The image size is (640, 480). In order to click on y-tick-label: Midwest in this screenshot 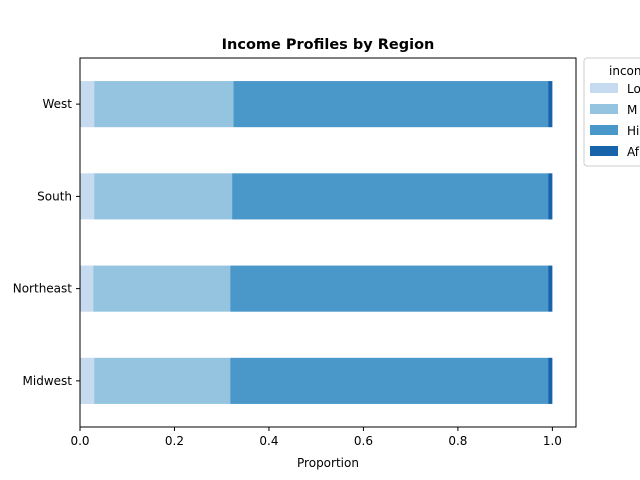, I will do `click(48, 381)`.